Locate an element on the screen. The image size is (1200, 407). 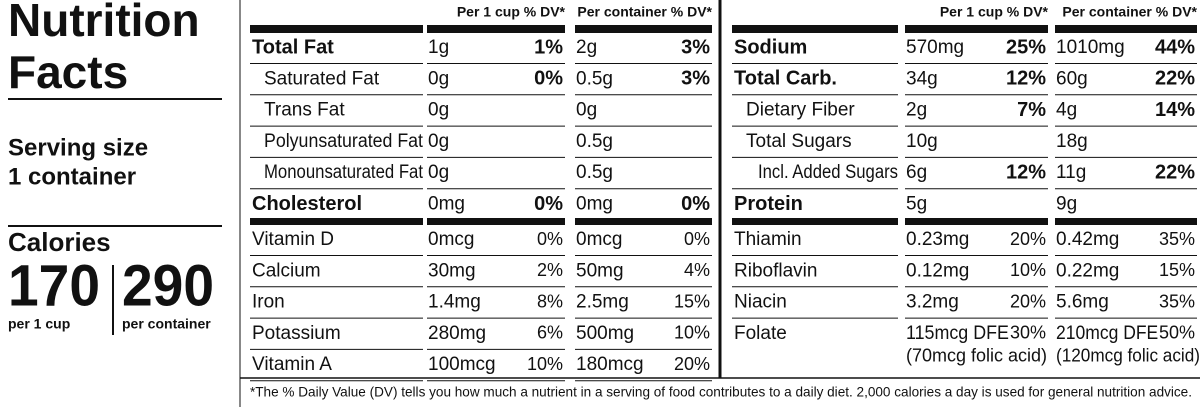
calories-unit: per container is located at coordinates (166, 324).